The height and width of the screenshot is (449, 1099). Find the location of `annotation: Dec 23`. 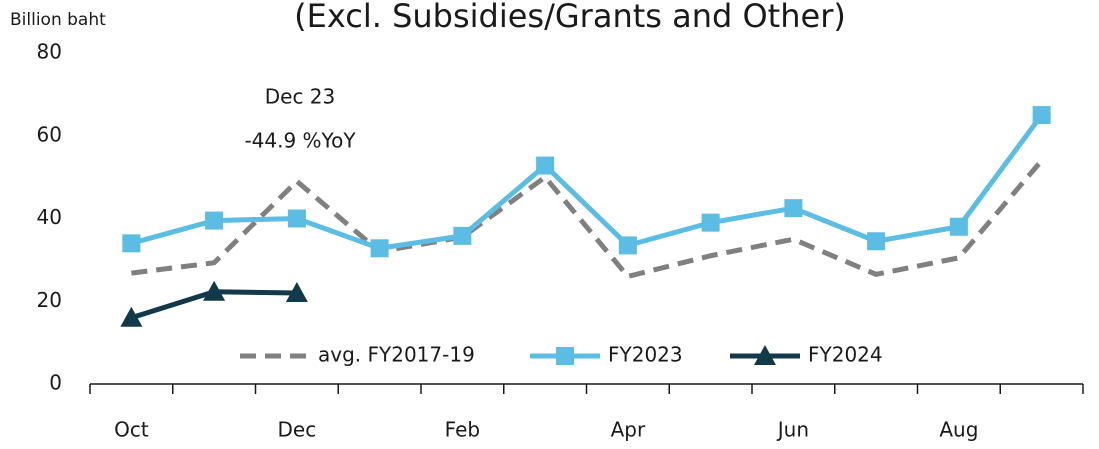

annotation: Dec 23 is located at coordinates (300, 97).